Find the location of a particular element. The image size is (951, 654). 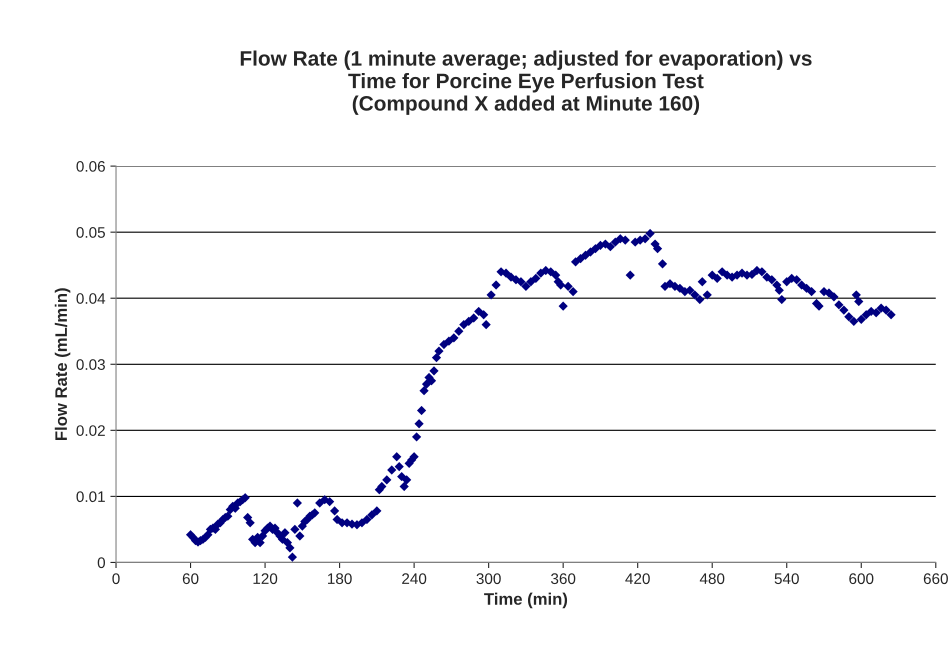

x-tick-label: 180 is located at coordinates (340, 578).